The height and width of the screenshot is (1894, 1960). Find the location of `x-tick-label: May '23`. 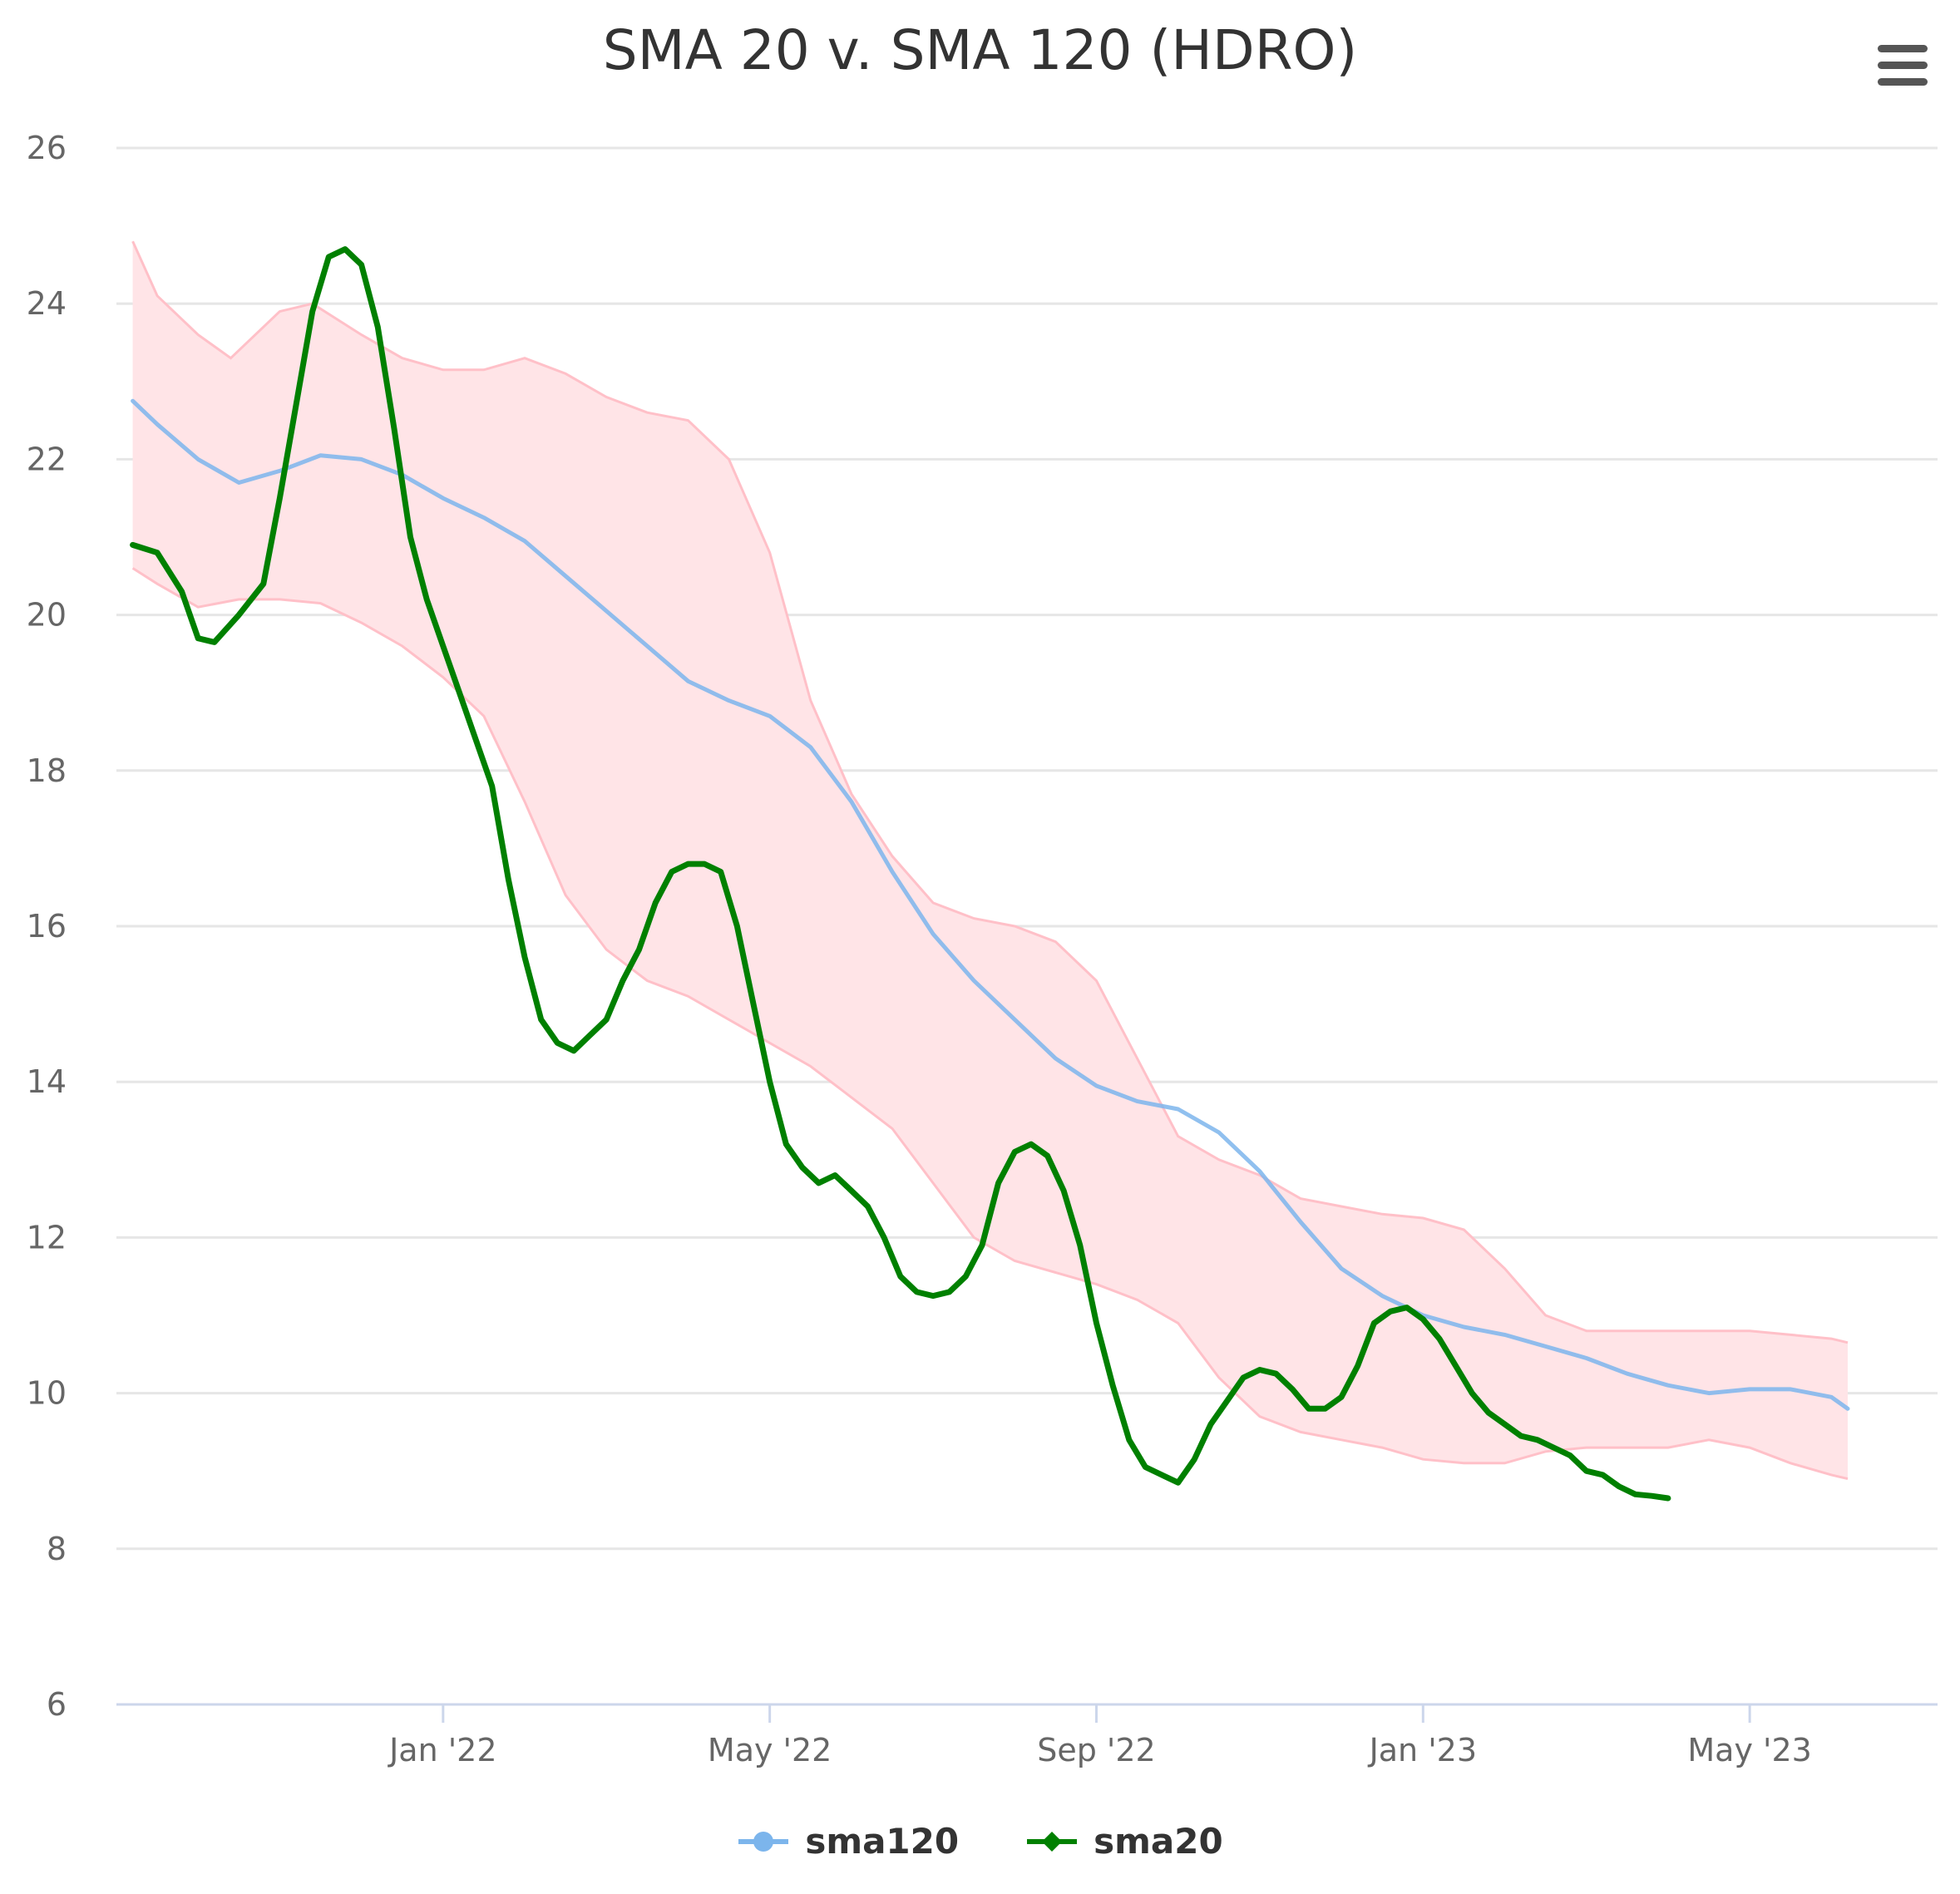

x-tick-label: May '23 is located at coordinates (1749, 1750).